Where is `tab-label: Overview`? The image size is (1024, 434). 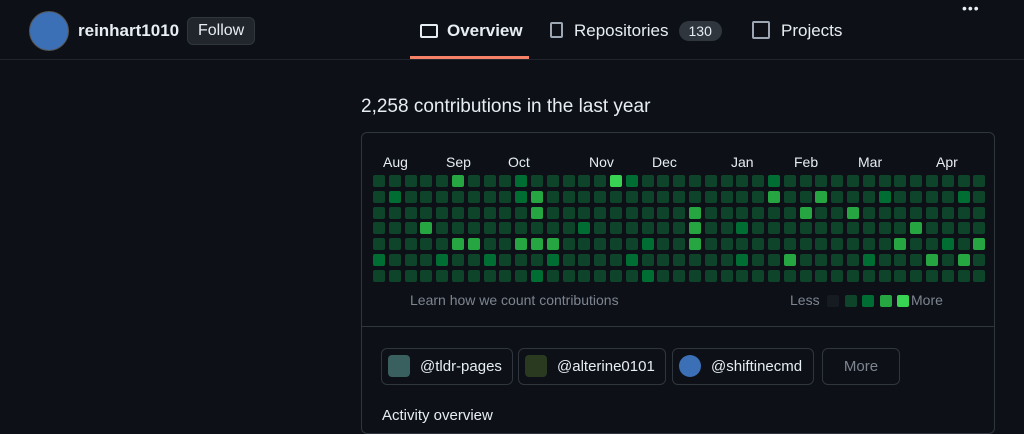
tab-label: Overview is located at coordinates (485, 30).